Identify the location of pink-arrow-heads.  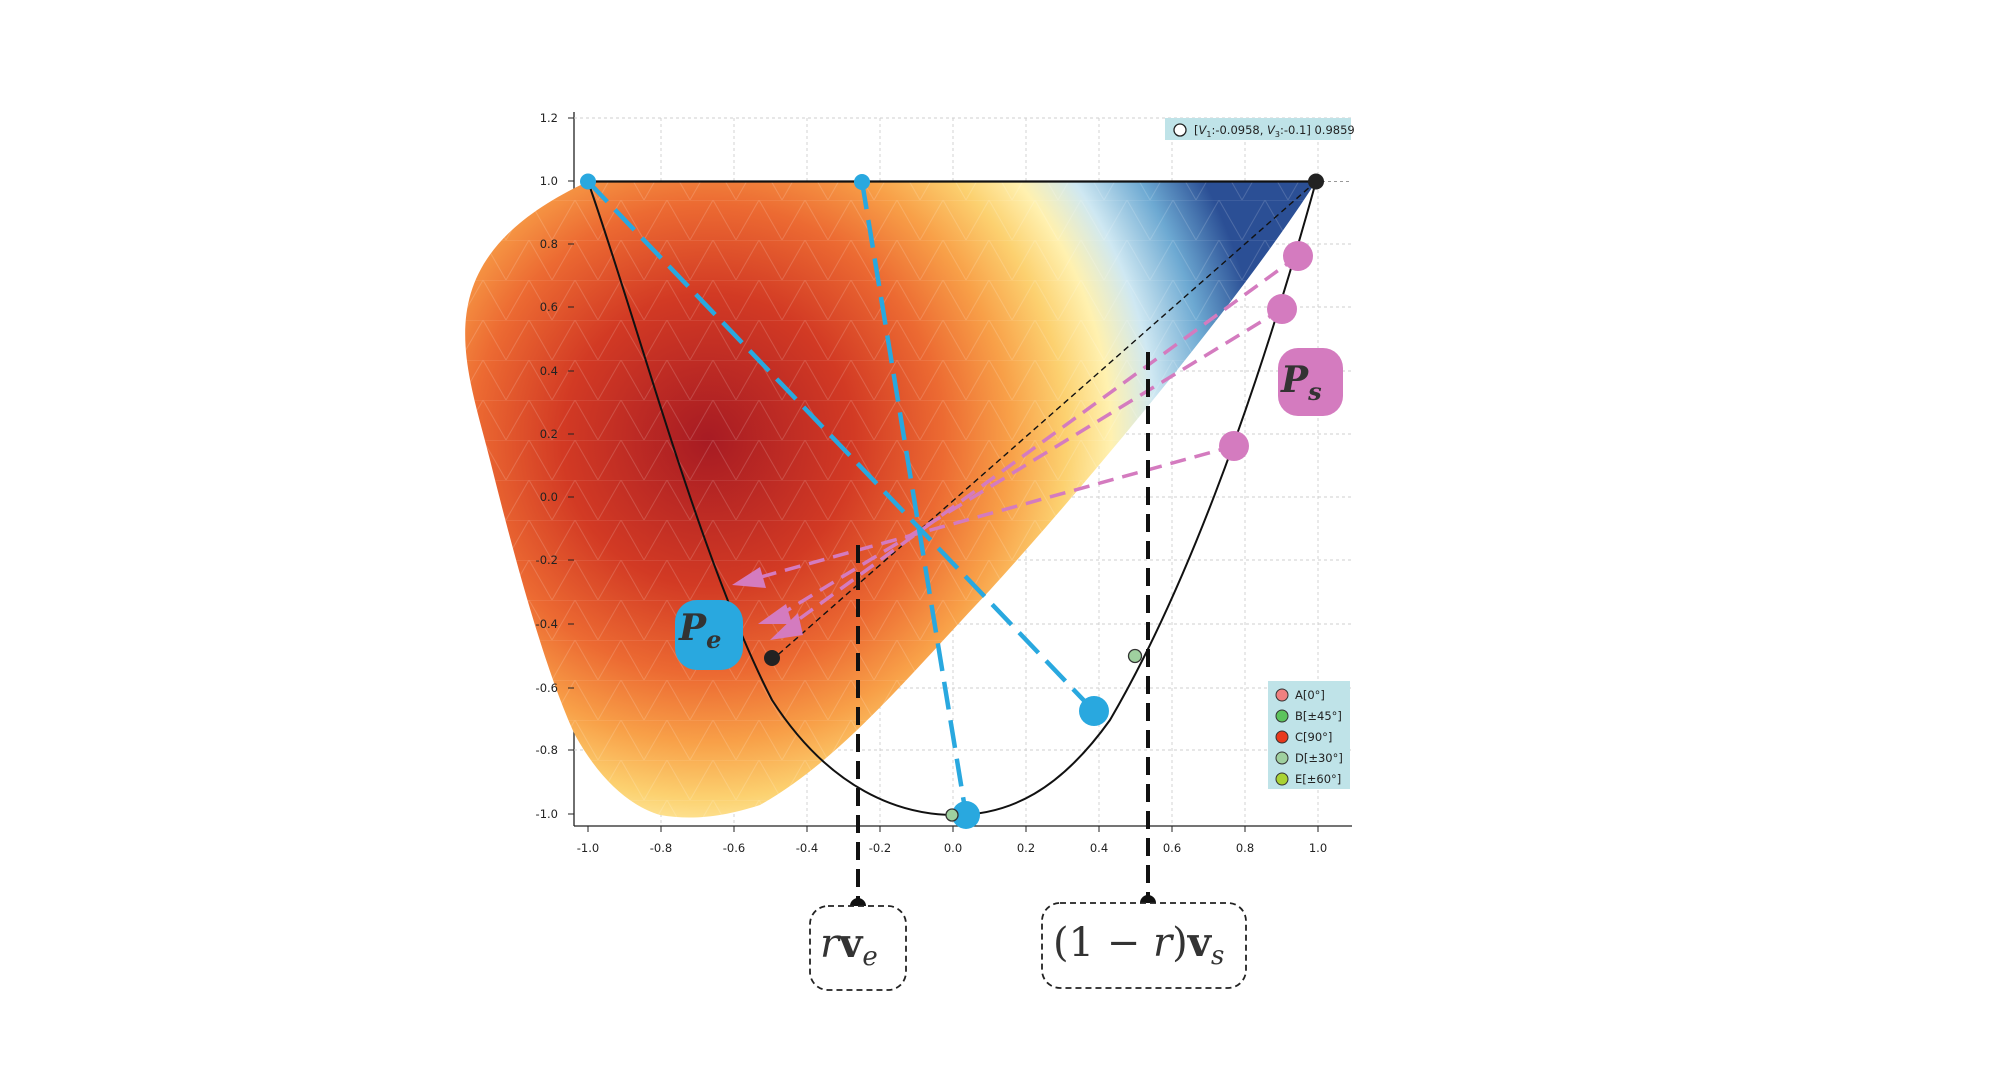
(767, 603).